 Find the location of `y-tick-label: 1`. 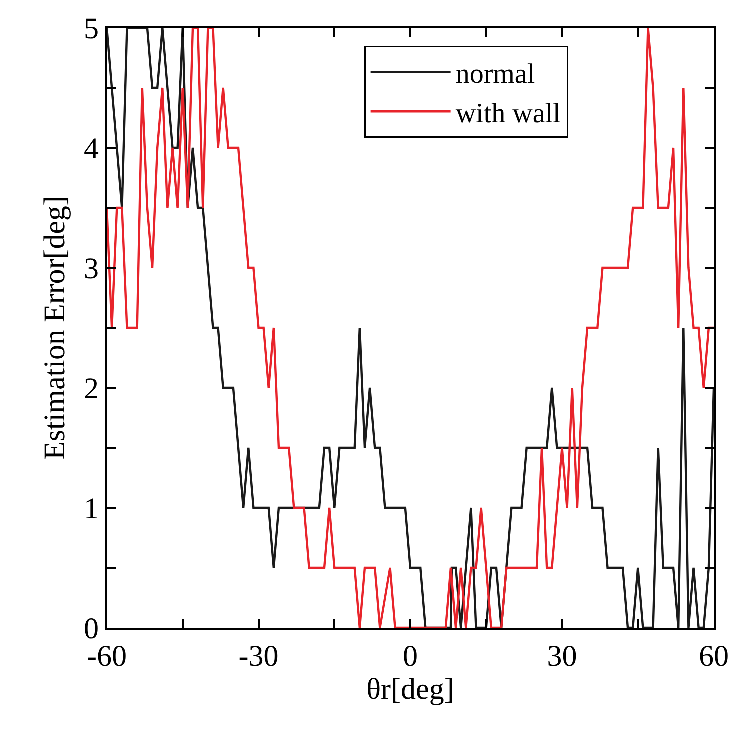

y-tick-label: 1 is located at coordinates (91, 509).